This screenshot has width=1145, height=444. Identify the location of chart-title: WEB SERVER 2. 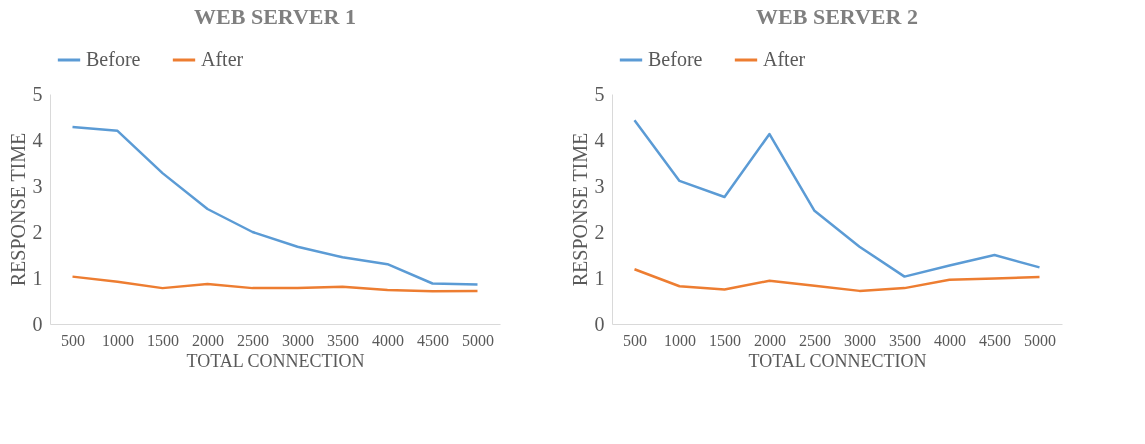
(837, 16).